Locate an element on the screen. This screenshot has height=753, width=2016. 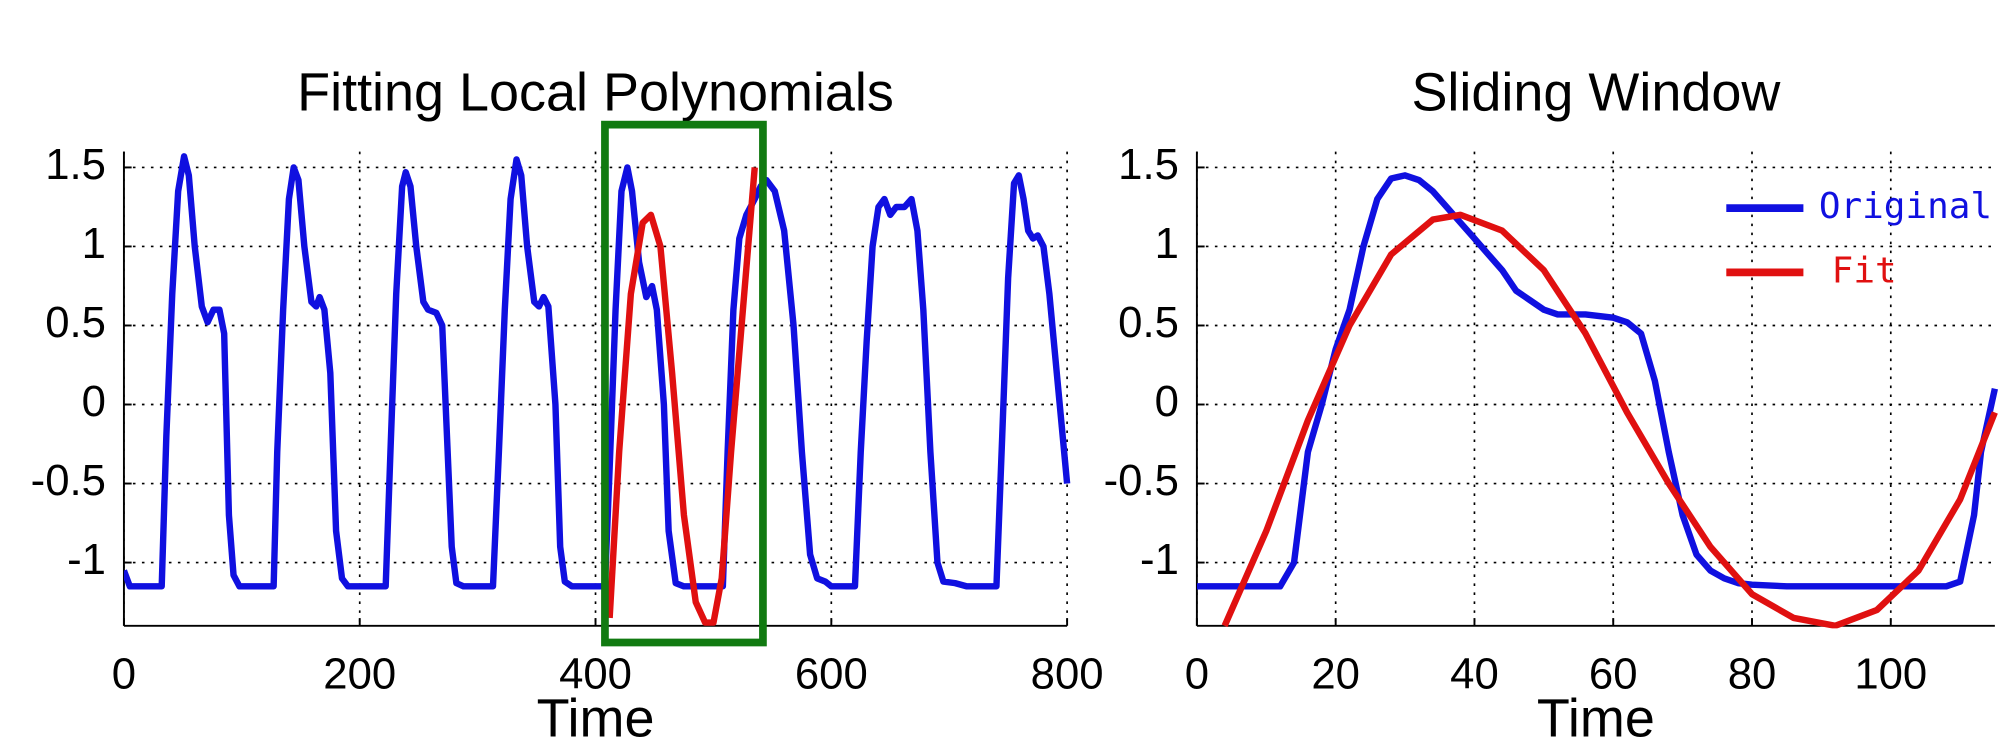
x-tick-label: 60 is located at coordinates (1613, 674).